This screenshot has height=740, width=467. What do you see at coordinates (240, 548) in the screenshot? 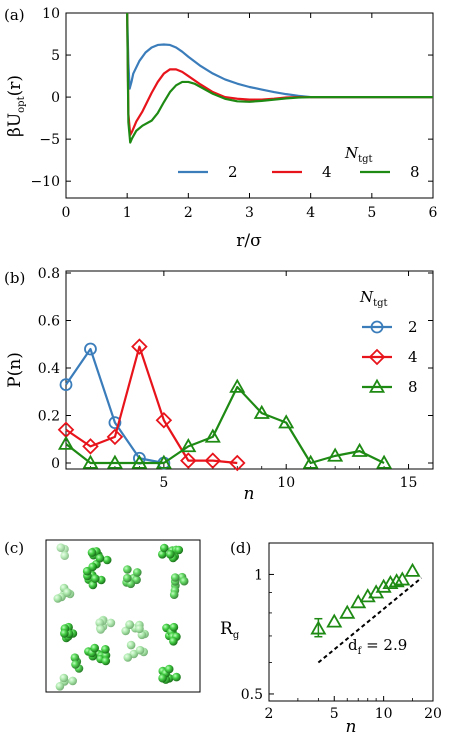
I see `panel-d-label: (d)` at bounding box center [240, 548].